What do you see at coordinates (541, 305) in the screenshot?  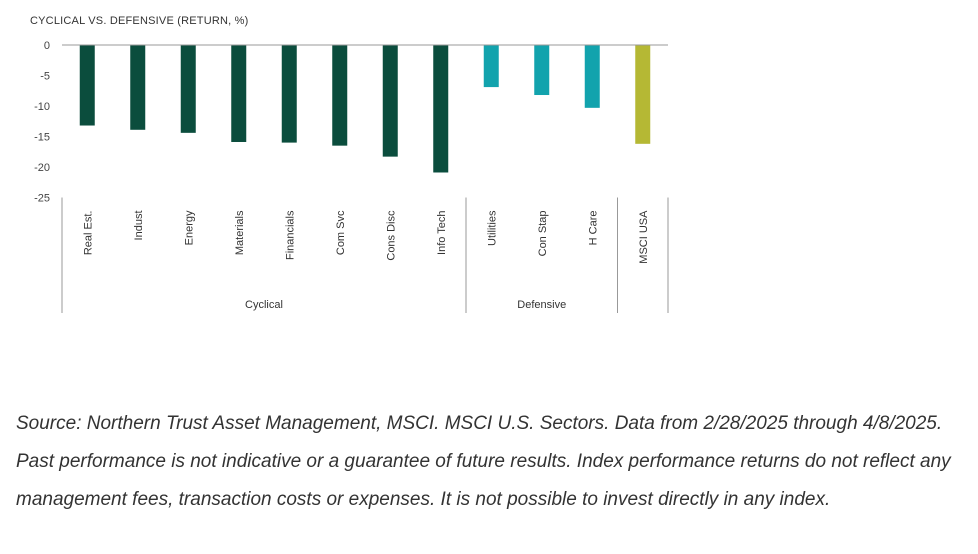 I see `group-label: Defensive` at bounding box center [541, 305].